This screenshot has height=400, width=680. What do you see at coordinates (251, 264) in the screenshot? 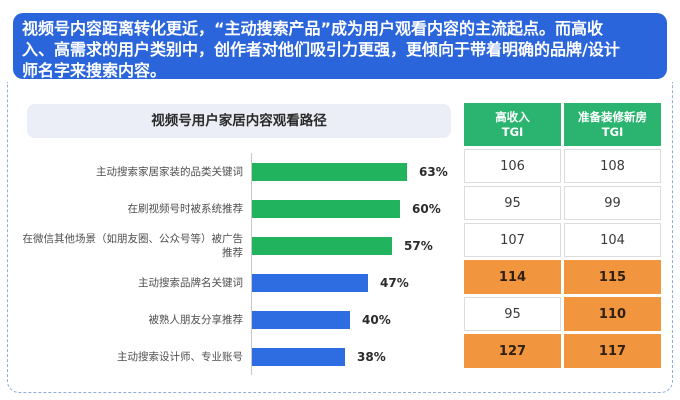
I see `chart-axis-line` at bounding box center [251, 264].